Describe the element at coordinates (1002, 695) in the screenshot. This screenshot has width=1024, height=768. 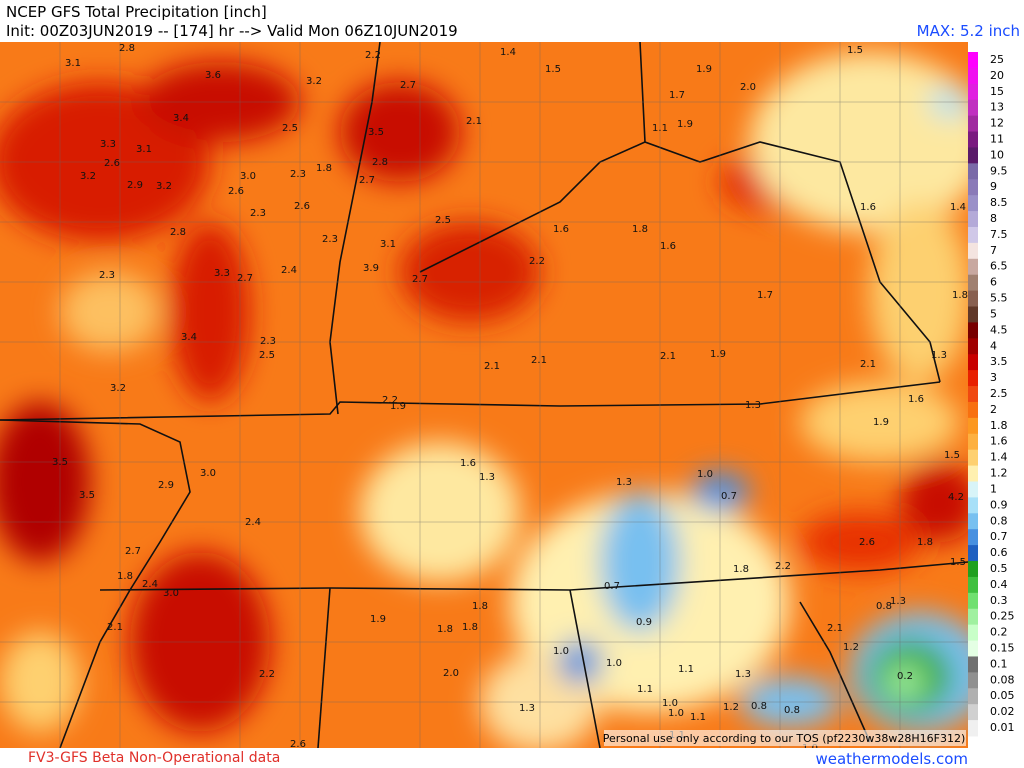
I see `color-label: 0.05` at that location.